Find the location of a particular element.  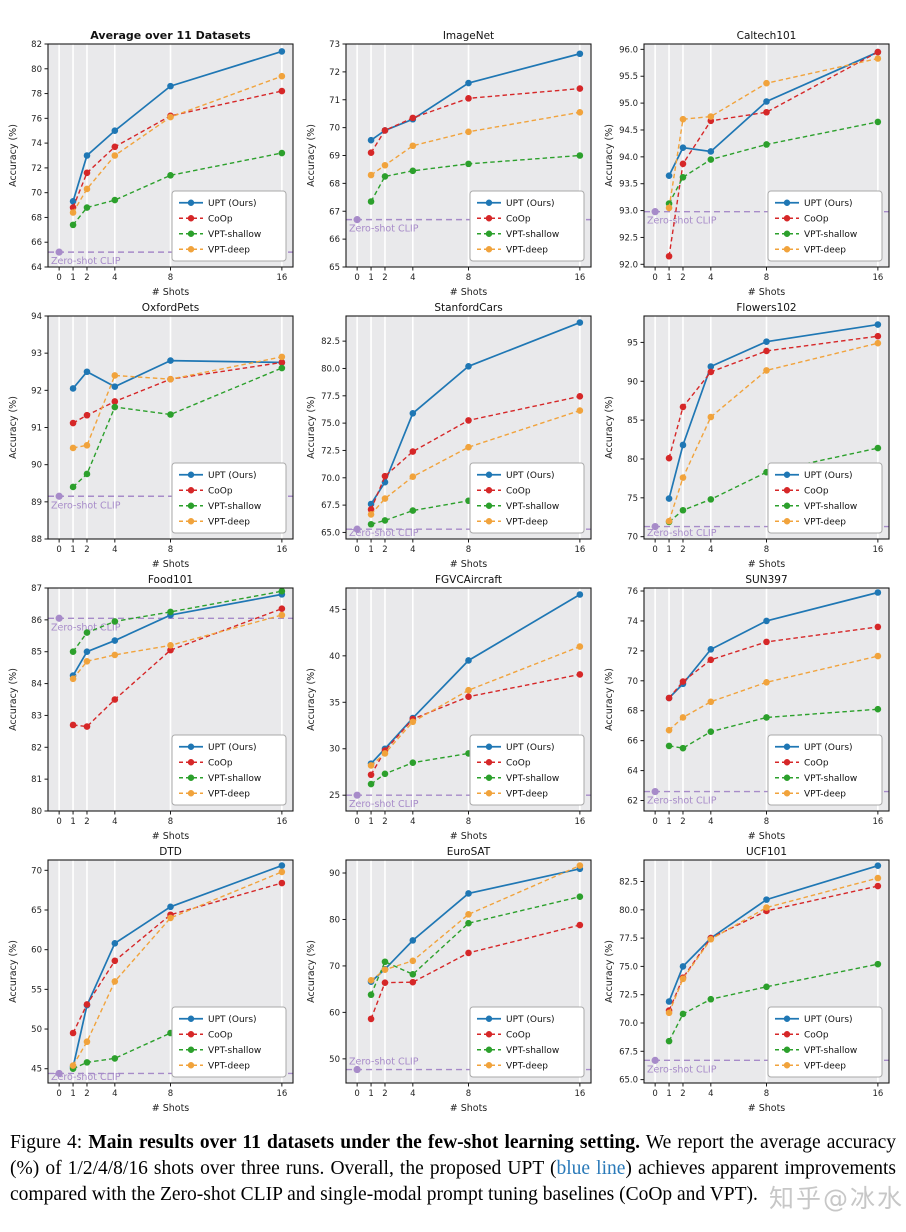

ytick-label: 72 is located at coordinates (36, 169).